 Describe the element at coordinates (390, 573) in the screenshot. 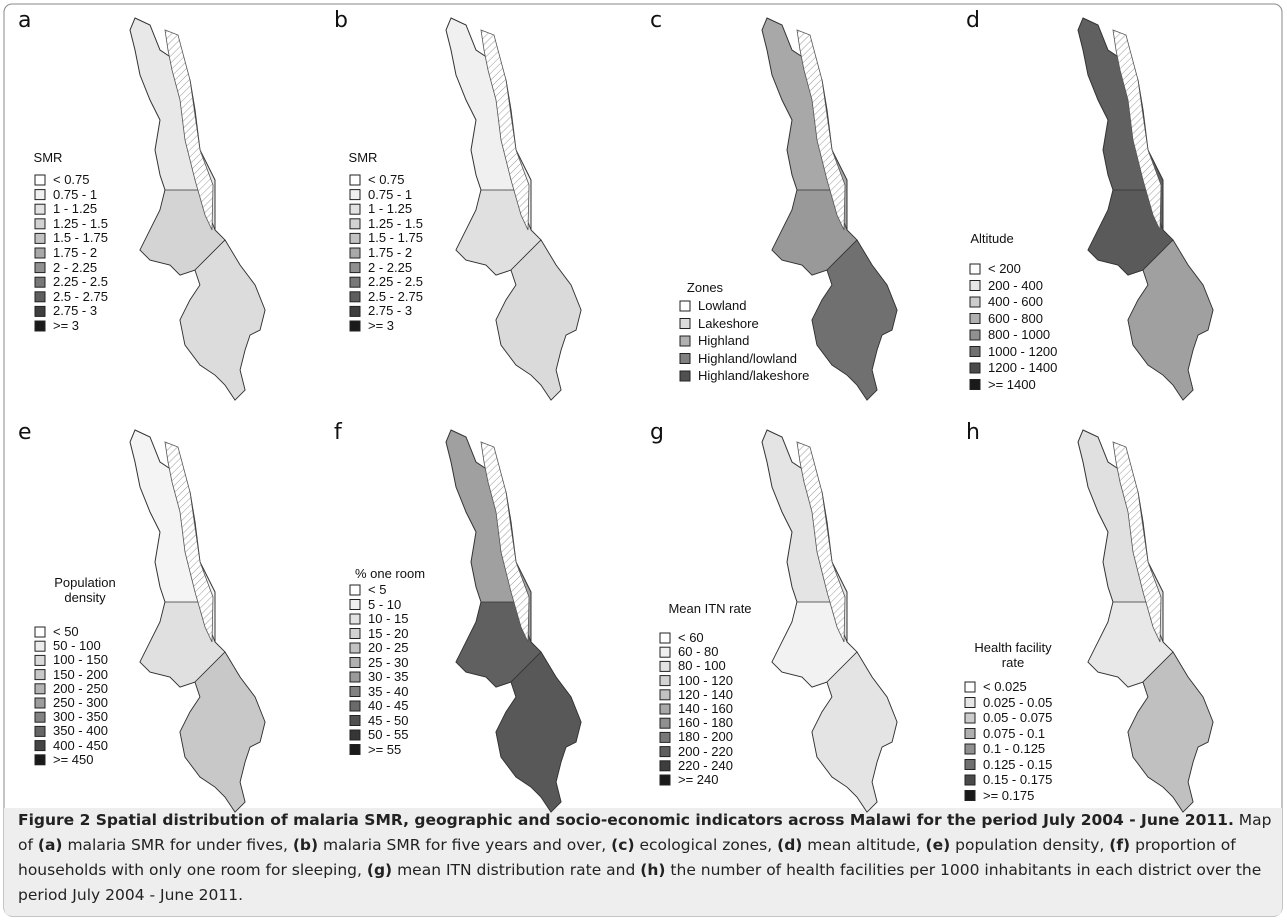

I see `legend-title: % one room` at that location.